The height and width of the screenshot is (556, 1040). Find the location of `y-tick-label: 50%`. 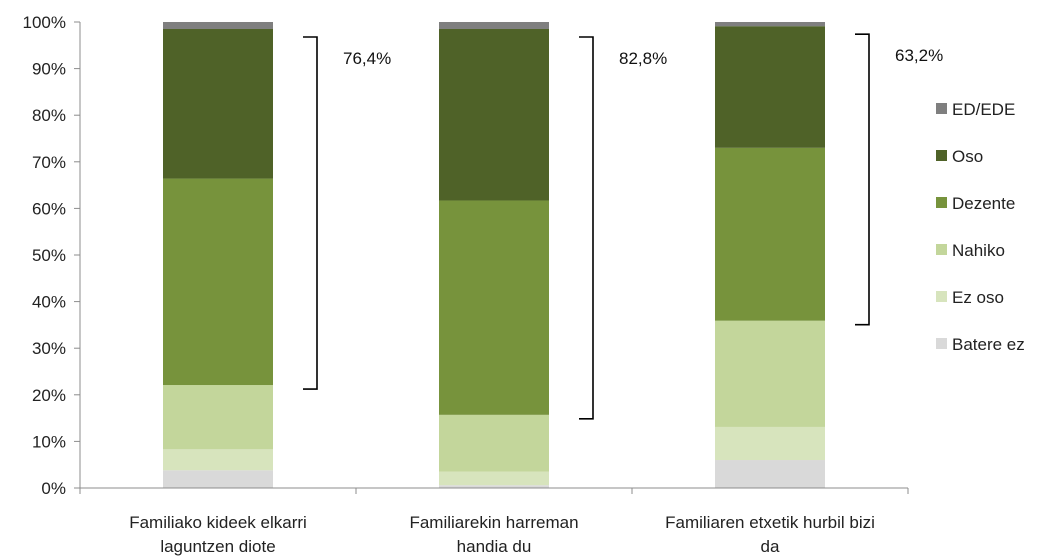

y-tick-label: 50% is located at coordinates (49, 255).